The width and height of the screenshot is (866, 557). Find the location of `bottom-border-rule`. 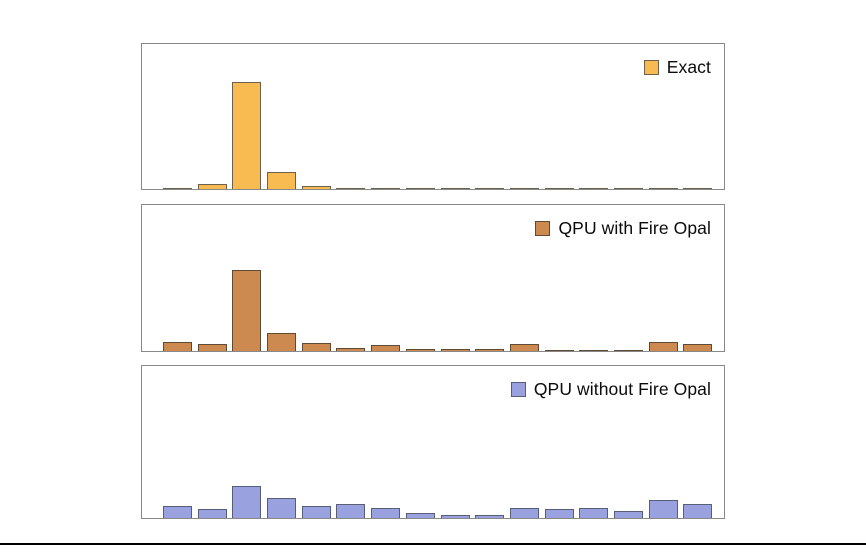

bottom-border-rule is located at coordinates (433, 544).